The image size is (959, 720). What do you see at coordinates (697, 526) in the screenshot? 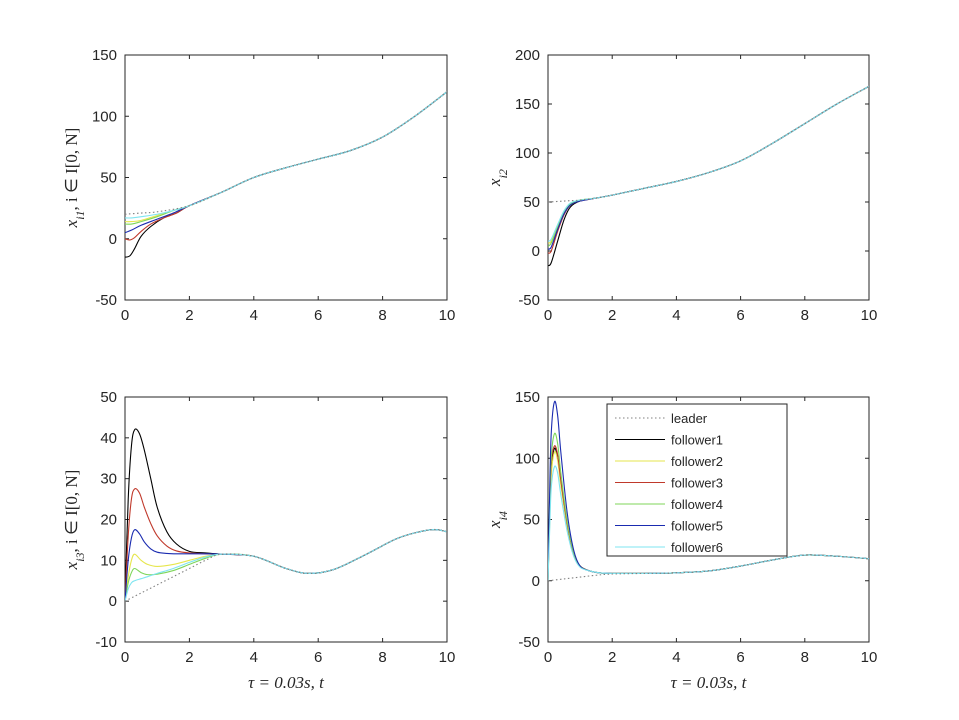
I see `legend-label-follower5: follower5` at bounding box center [697, 526].